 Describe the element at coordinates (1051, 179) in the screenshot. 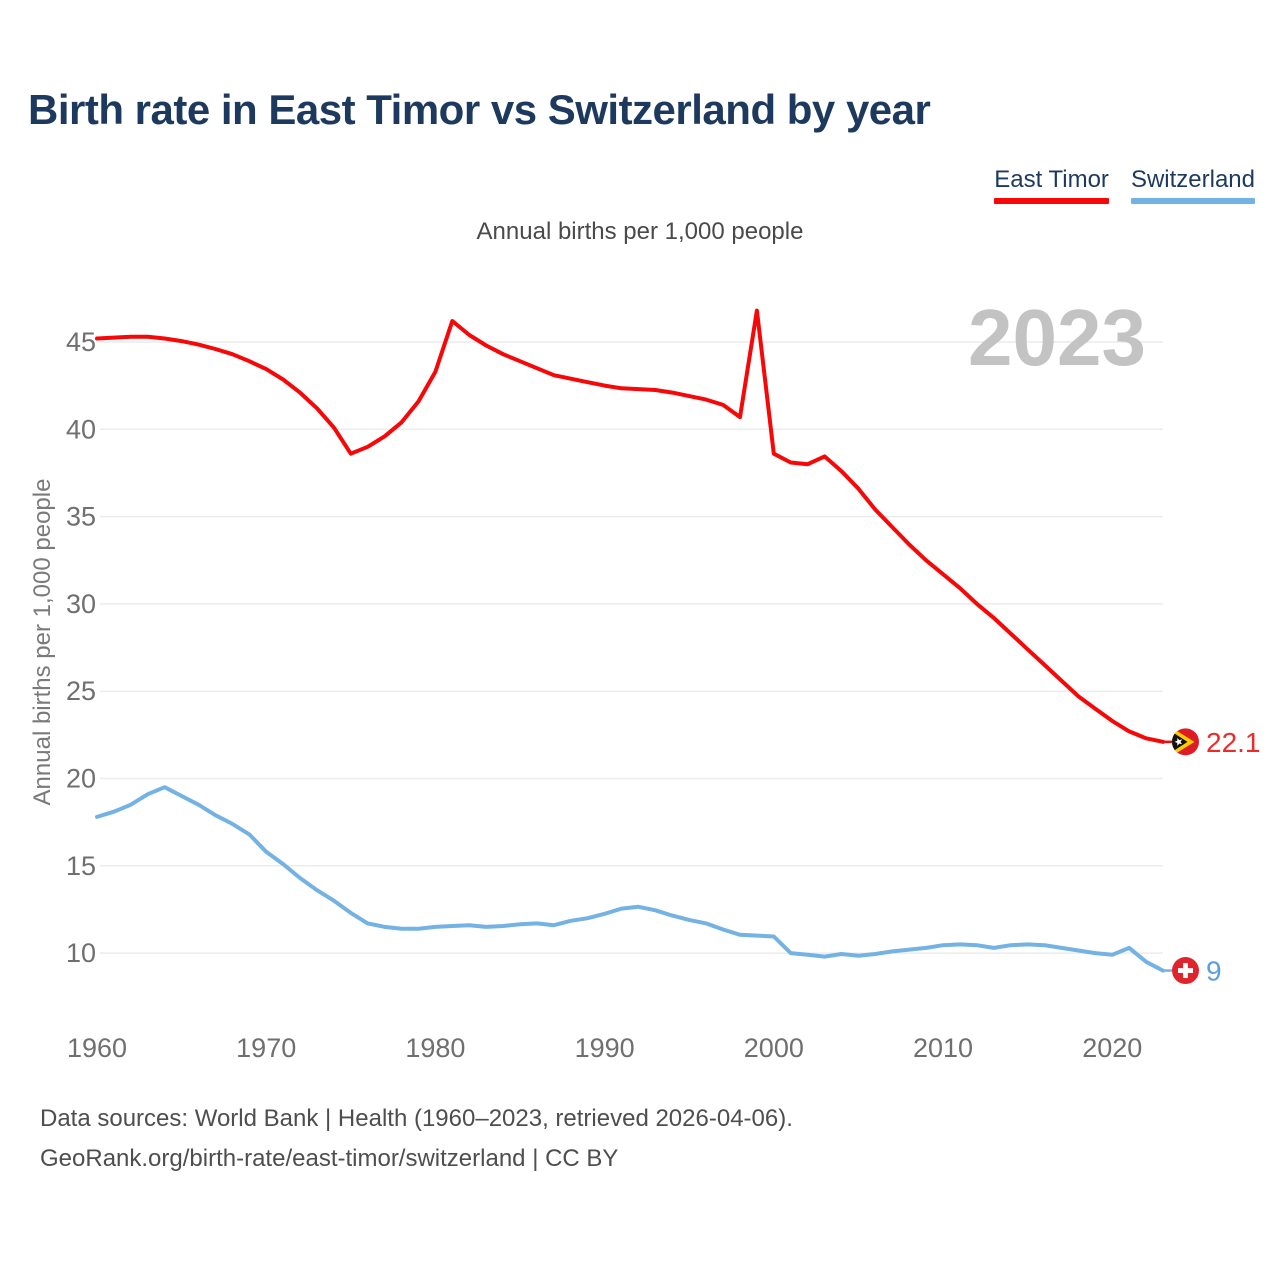

I see `legend-label-east-timor: East Timor` at that location.